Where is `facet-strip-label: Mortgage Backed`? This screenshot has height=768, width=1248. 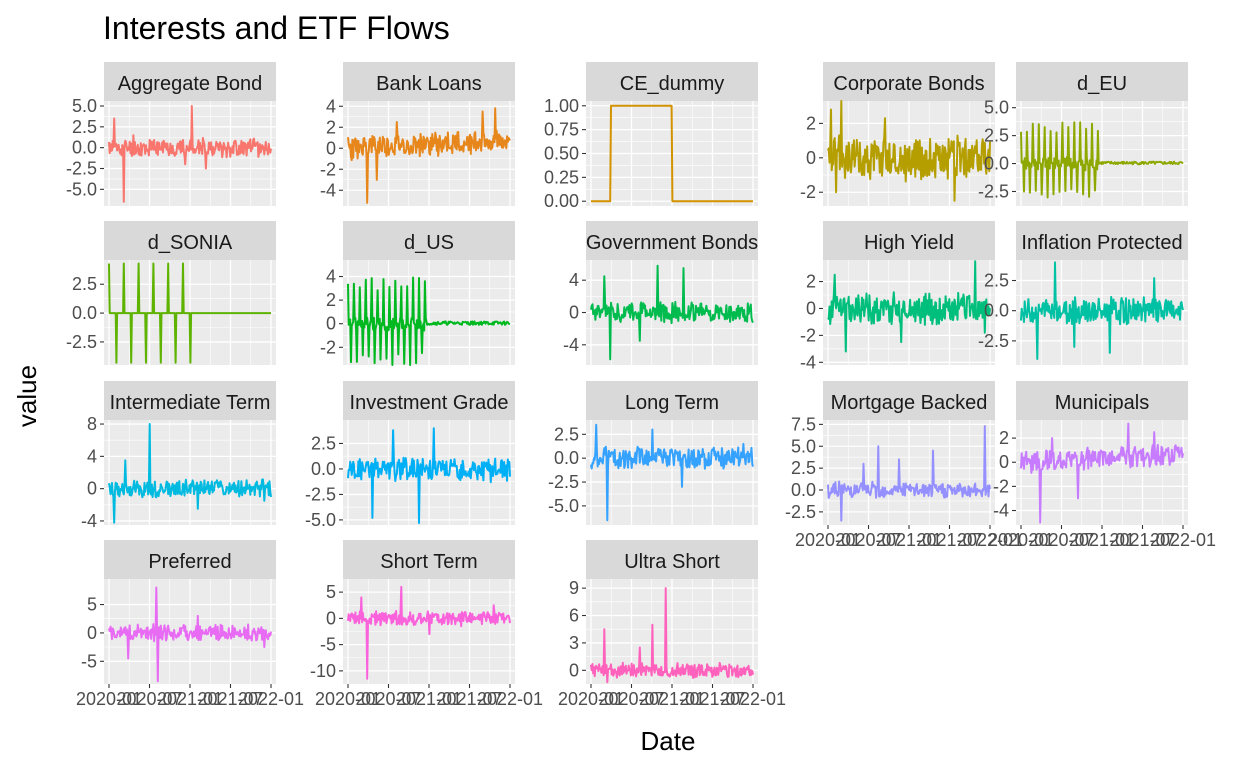
facet-strip-label: Mortgage Backed is located at coordinates (909, 403).